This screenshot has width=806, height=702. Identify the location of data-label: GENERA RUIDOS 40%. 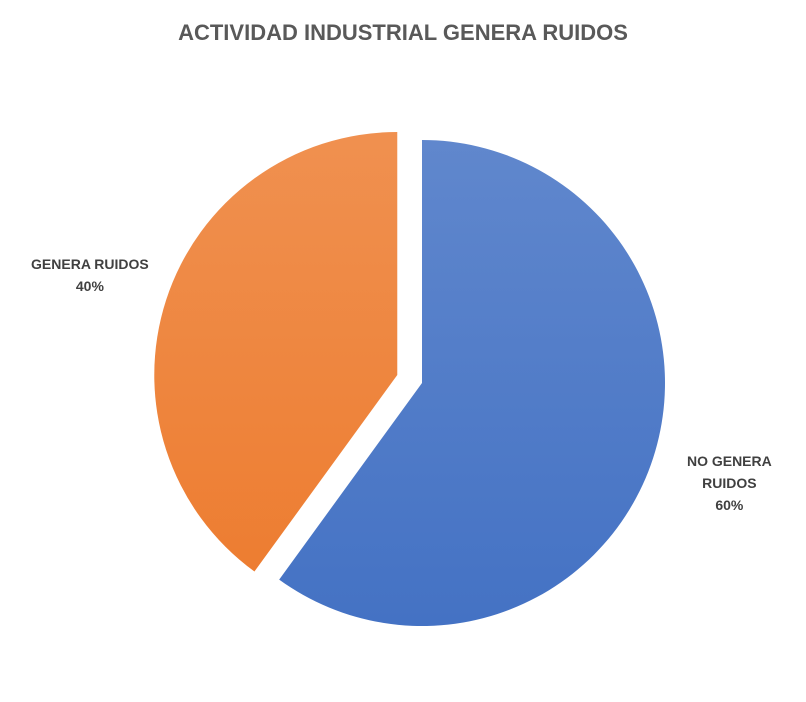
(90, 275).